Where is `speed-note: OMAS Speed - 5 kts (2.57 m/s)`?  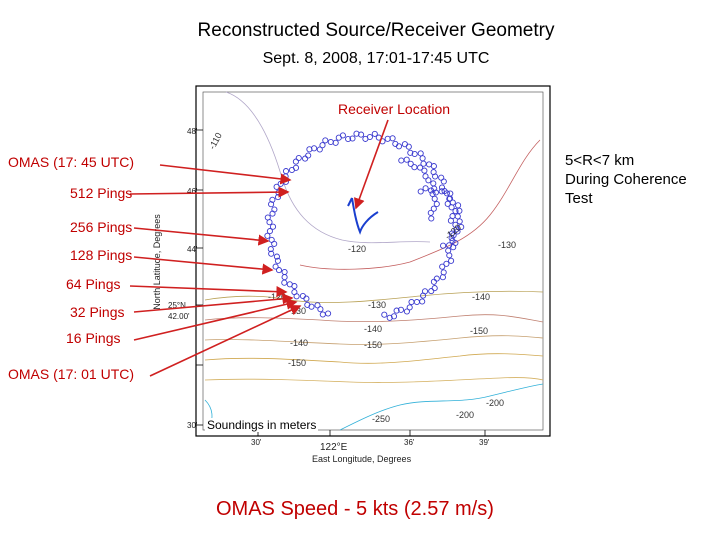
speed-note: OMAS Speed - 5 kts (2.57 m/s) is located at coordinates (355, 509).